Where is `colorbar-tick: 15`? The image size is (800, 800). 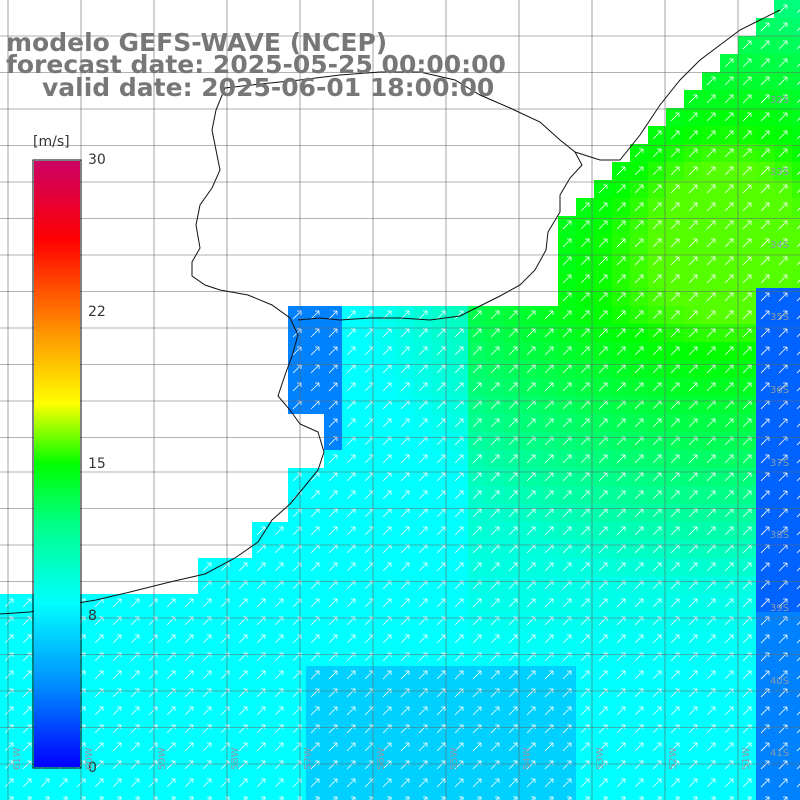 colorbar-tick: 15 is located at coordinates (97, 464).